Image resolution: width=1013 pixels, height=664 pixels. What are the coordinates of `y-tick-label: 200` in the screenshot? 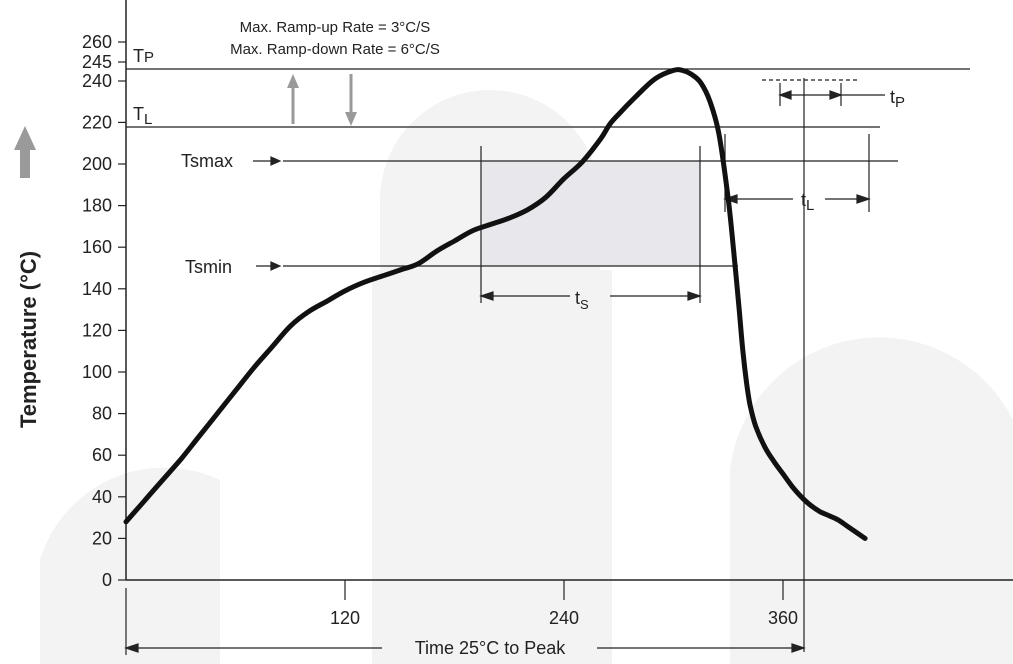 It's located at (97, 164).